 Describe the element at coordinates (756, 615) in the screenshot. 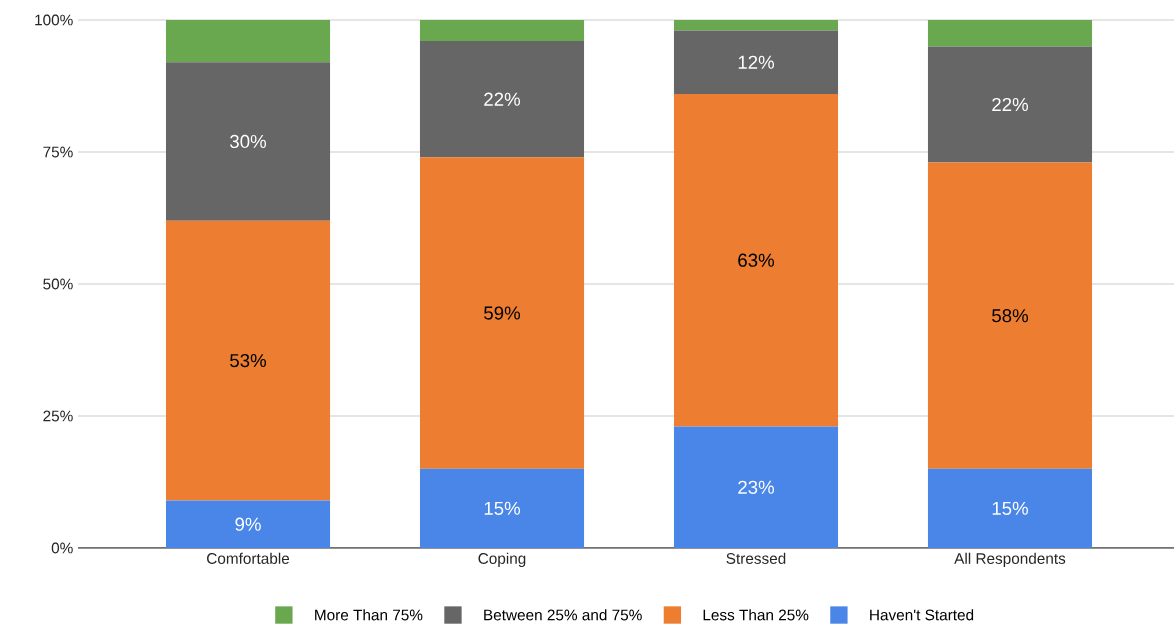

I see `legend-label: Less Than 25%` at that location.